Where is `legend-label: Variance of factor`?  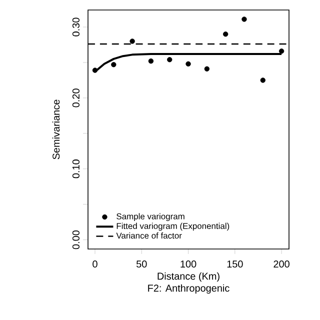
legend-label: Variance of factor is located at coordinates (149, 235).